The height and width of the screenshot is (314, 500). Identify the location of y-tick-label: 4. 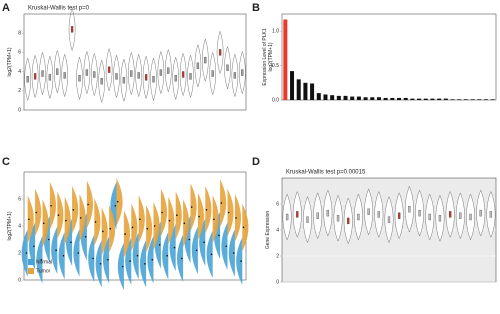
(19, 226).